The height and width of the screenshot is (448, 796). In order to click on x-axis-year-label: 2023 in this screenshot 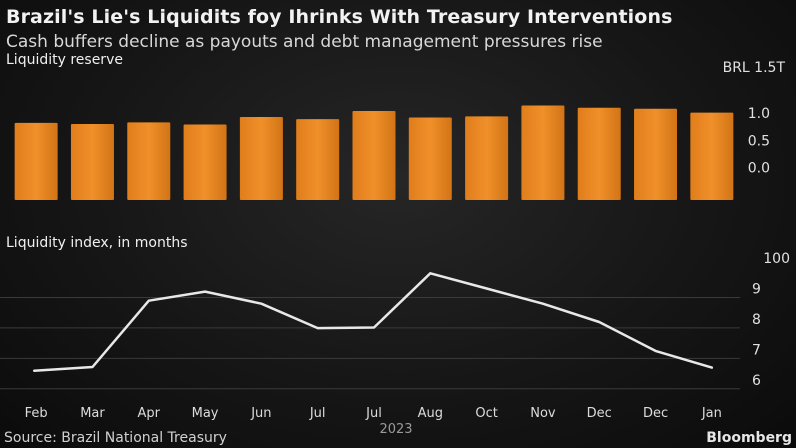, I will do `click(395, 429)`.